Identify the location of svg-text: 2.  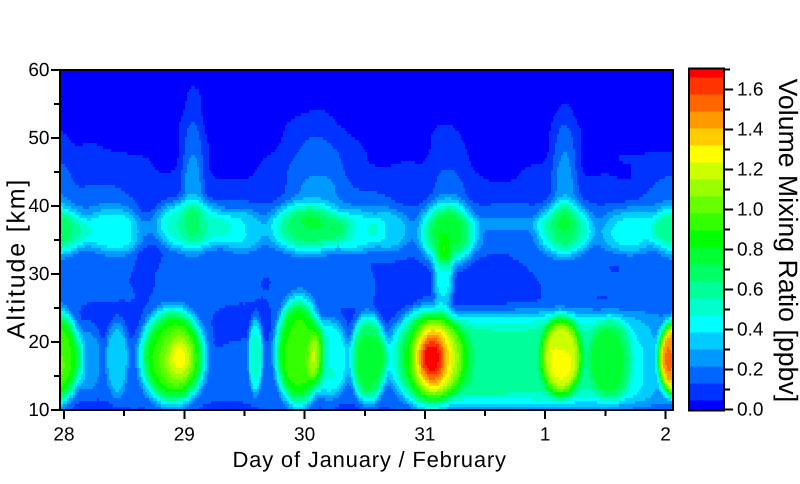
(665, 435).